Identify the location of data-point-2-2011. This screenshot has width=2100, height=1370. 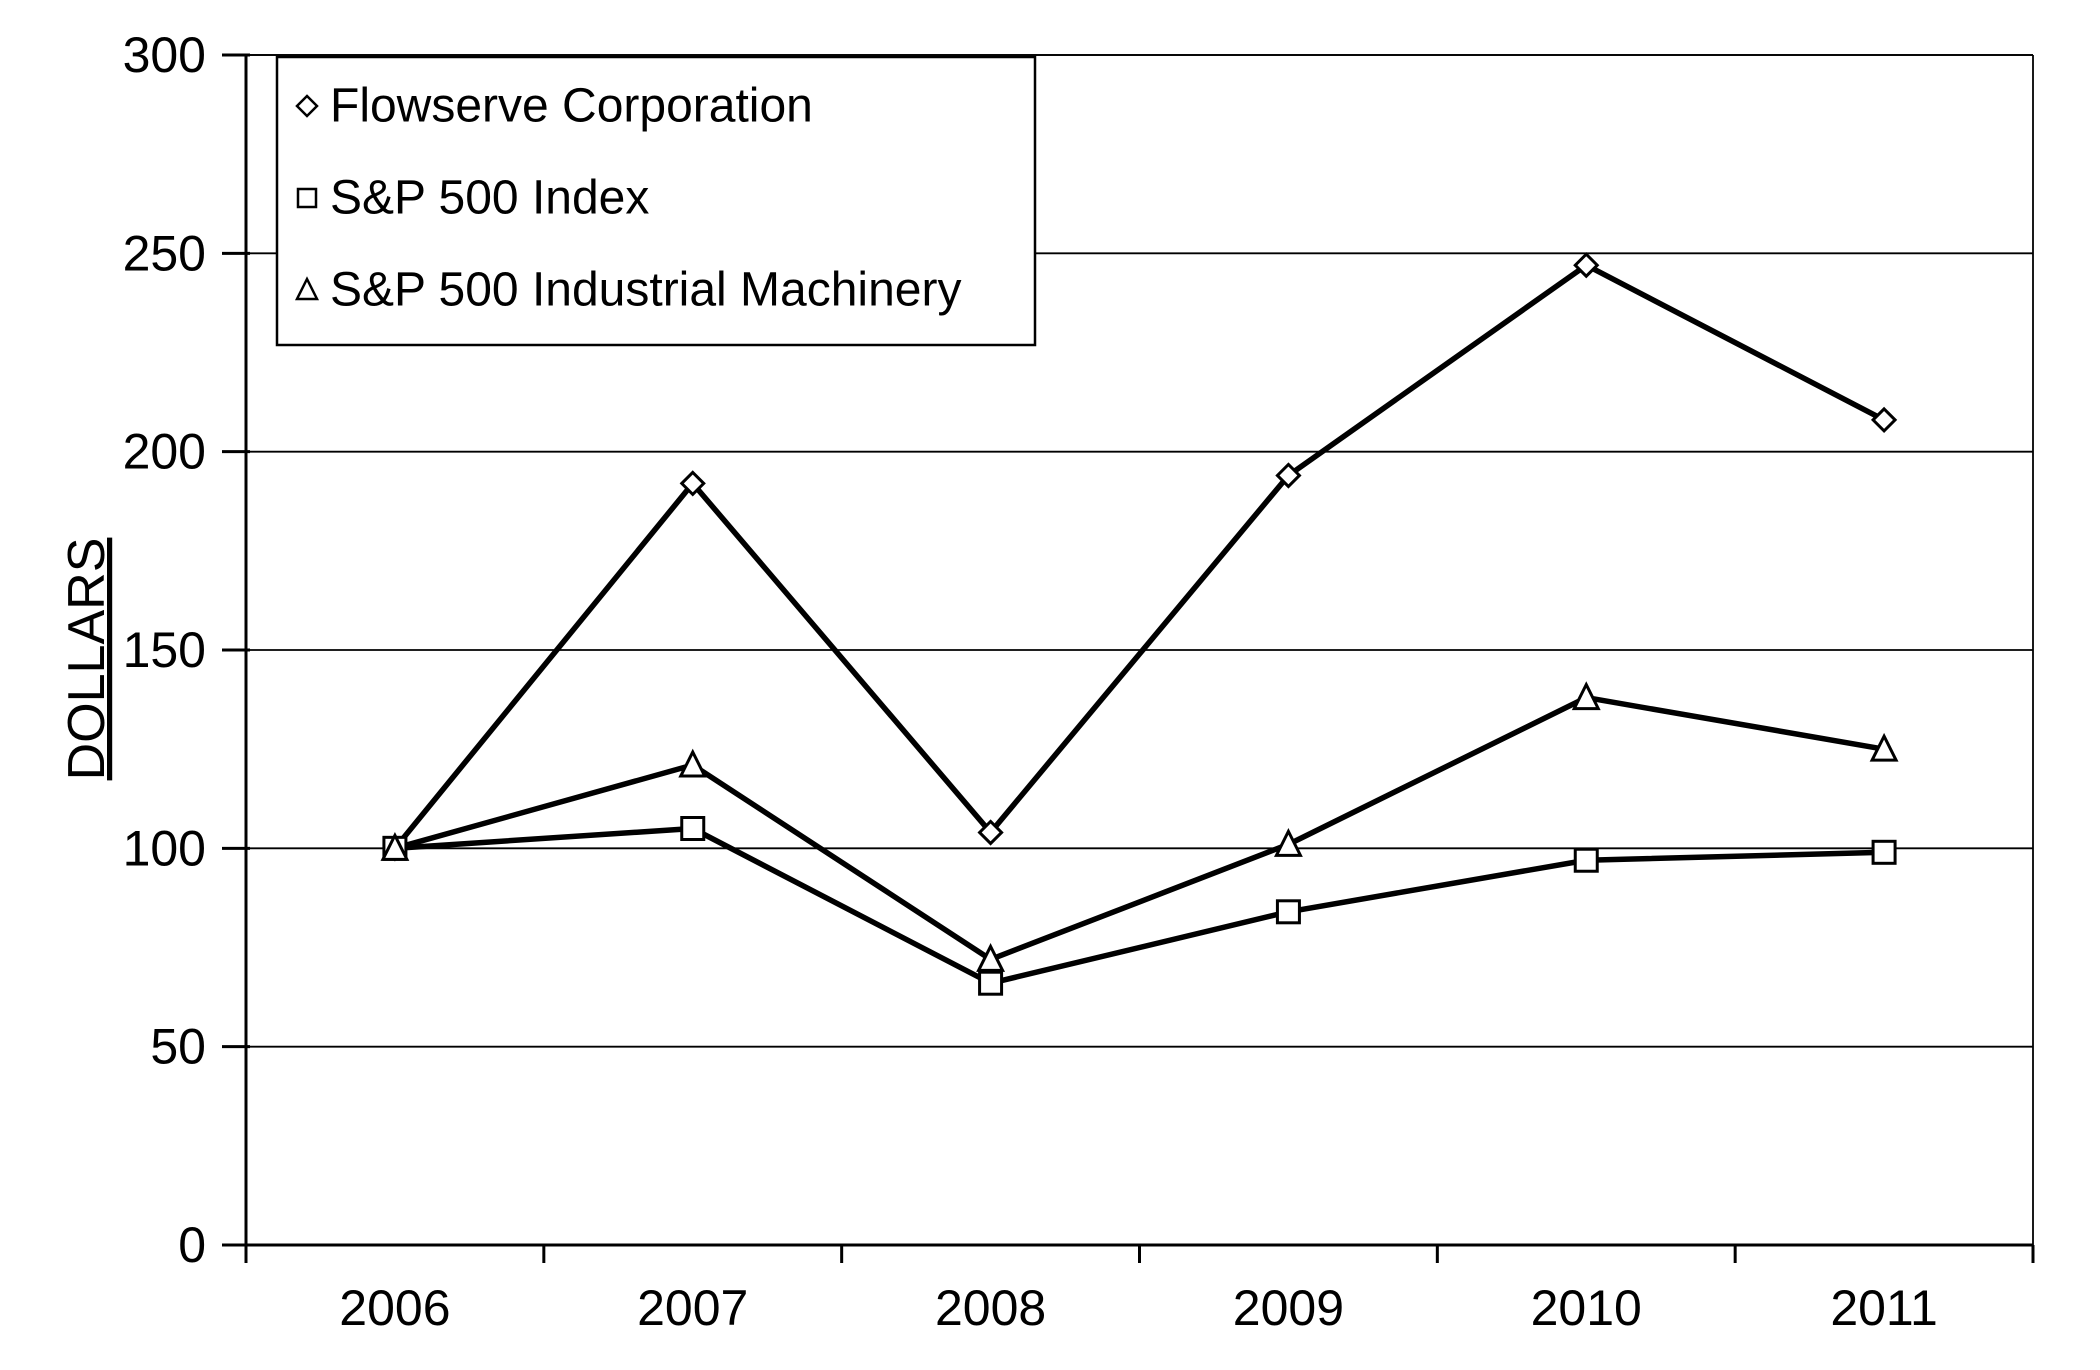
(1884, 747).